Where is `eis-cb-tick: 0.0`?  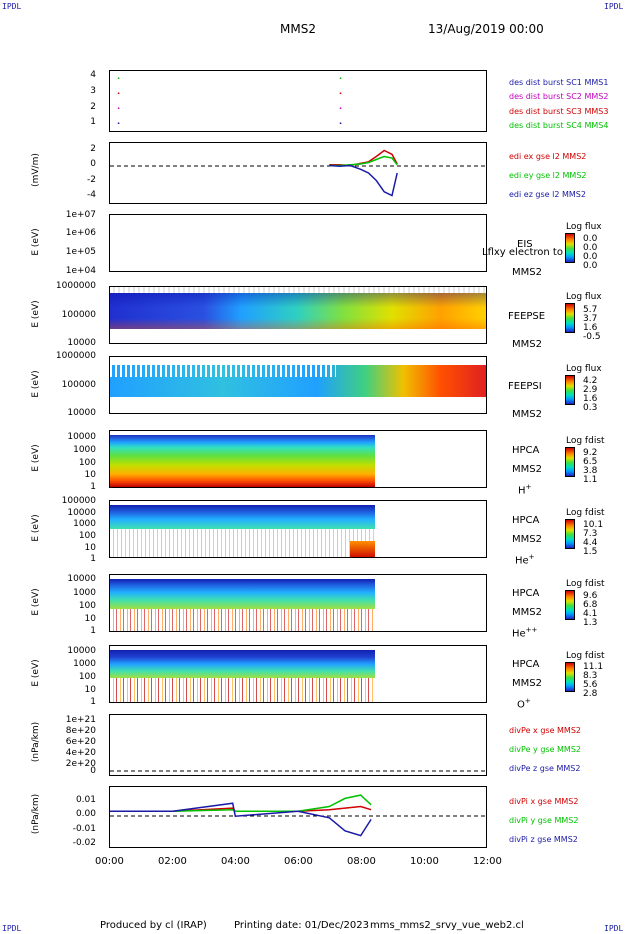 eis-cb-tick: 0.0 is located at coordinates (590, 257).